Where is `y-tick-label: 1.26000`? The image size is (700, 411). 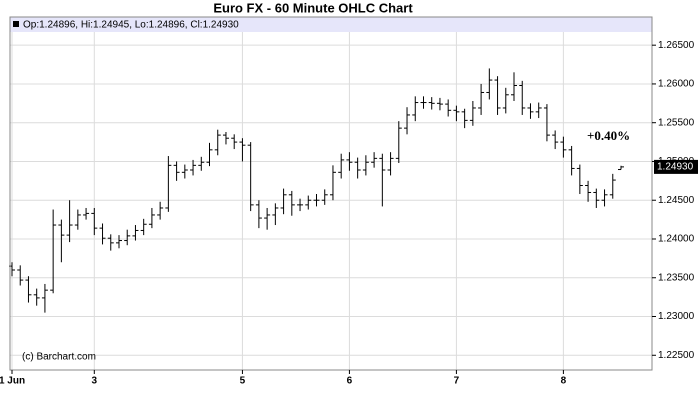
y-tick-label: 1.26000 is located at coordinates (676, 84).